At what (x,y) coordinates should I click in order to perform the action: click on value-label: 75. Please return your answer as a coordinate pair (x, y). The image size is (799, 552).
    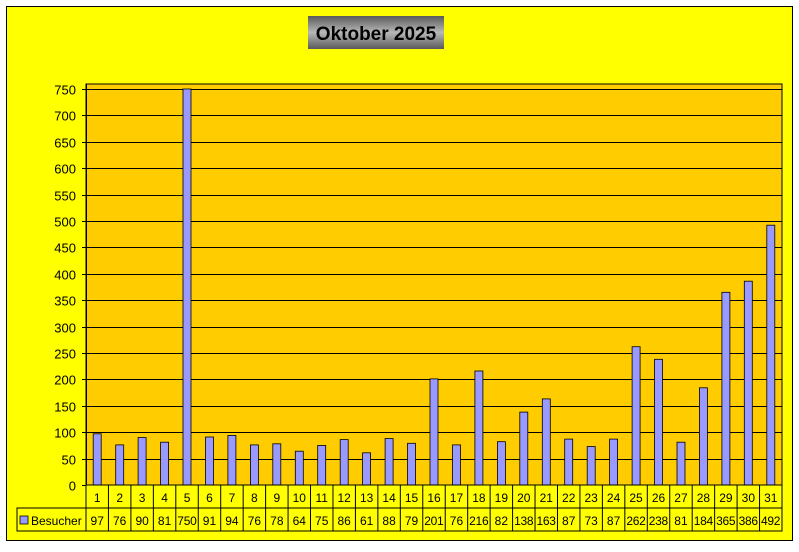
    Looking at the image, I should click on (322, 521).